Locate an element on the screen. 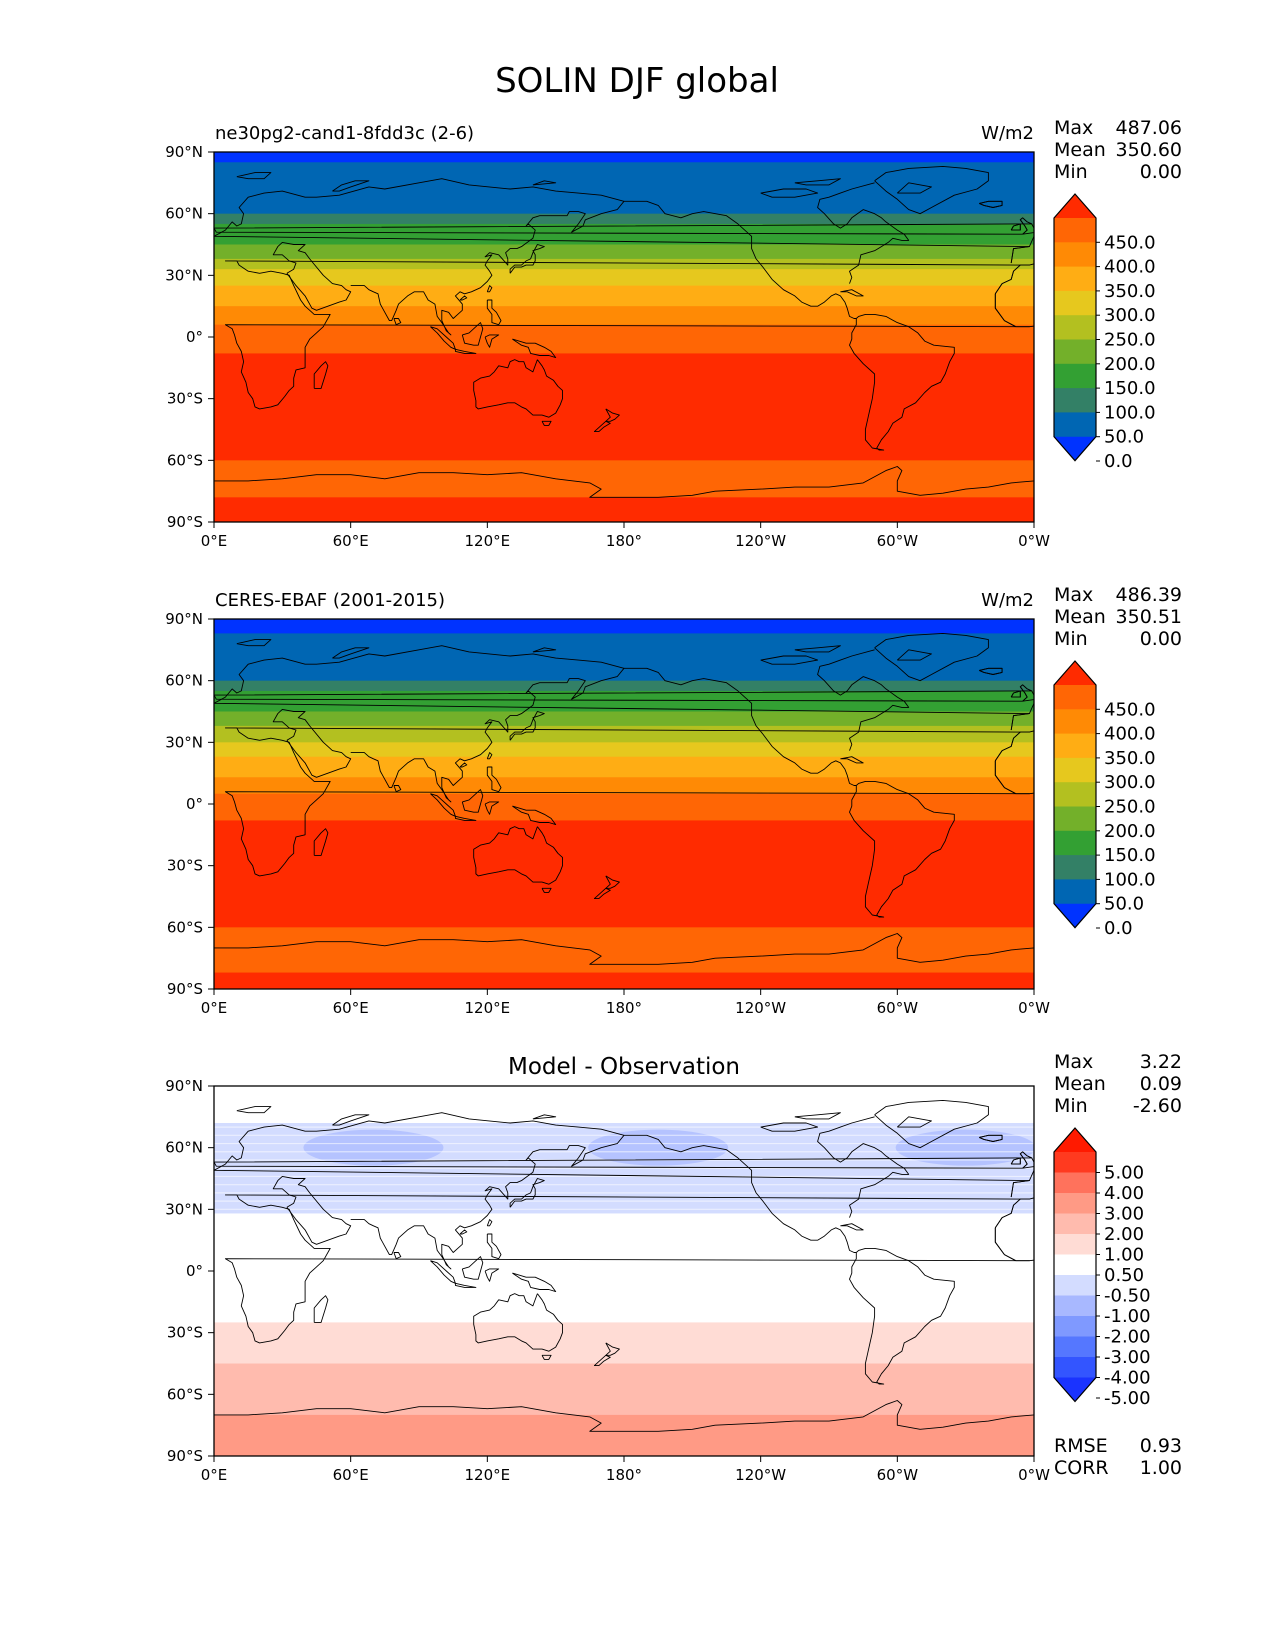 Image resolution: width=1275 pixels, height=1650 pixels. stat-min-label: Min is located at coordinates (1071, 172).